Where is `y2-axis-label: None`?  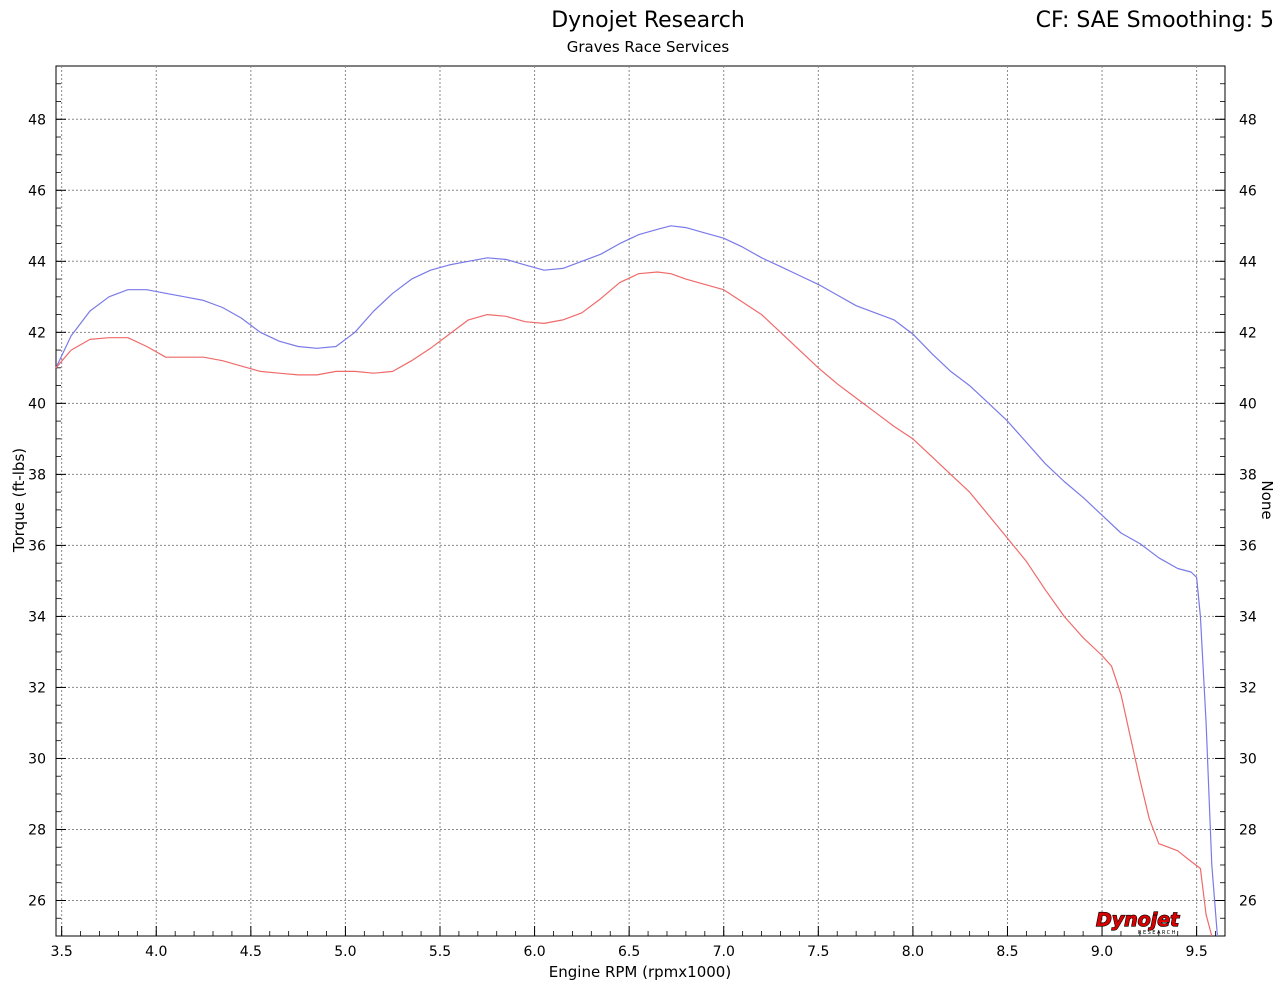 y2-axis-label: None is located at coordinates (1267, 499).